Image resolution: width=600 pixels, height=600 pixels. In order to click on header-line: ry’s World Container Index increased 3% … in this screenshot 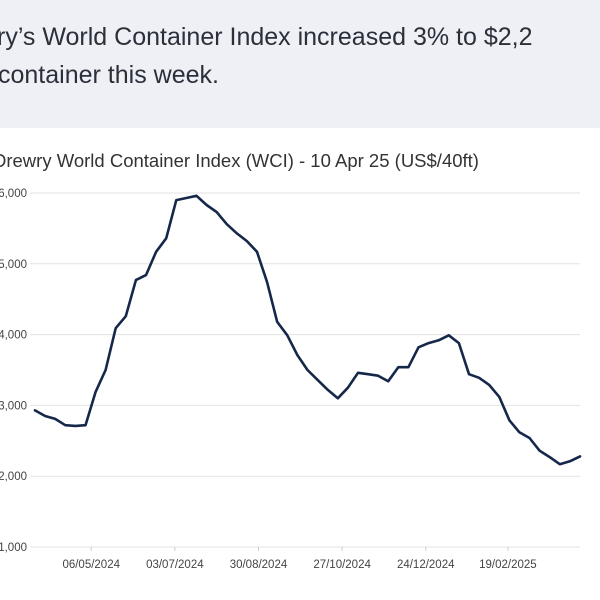, I will do `click(266, 37)`.